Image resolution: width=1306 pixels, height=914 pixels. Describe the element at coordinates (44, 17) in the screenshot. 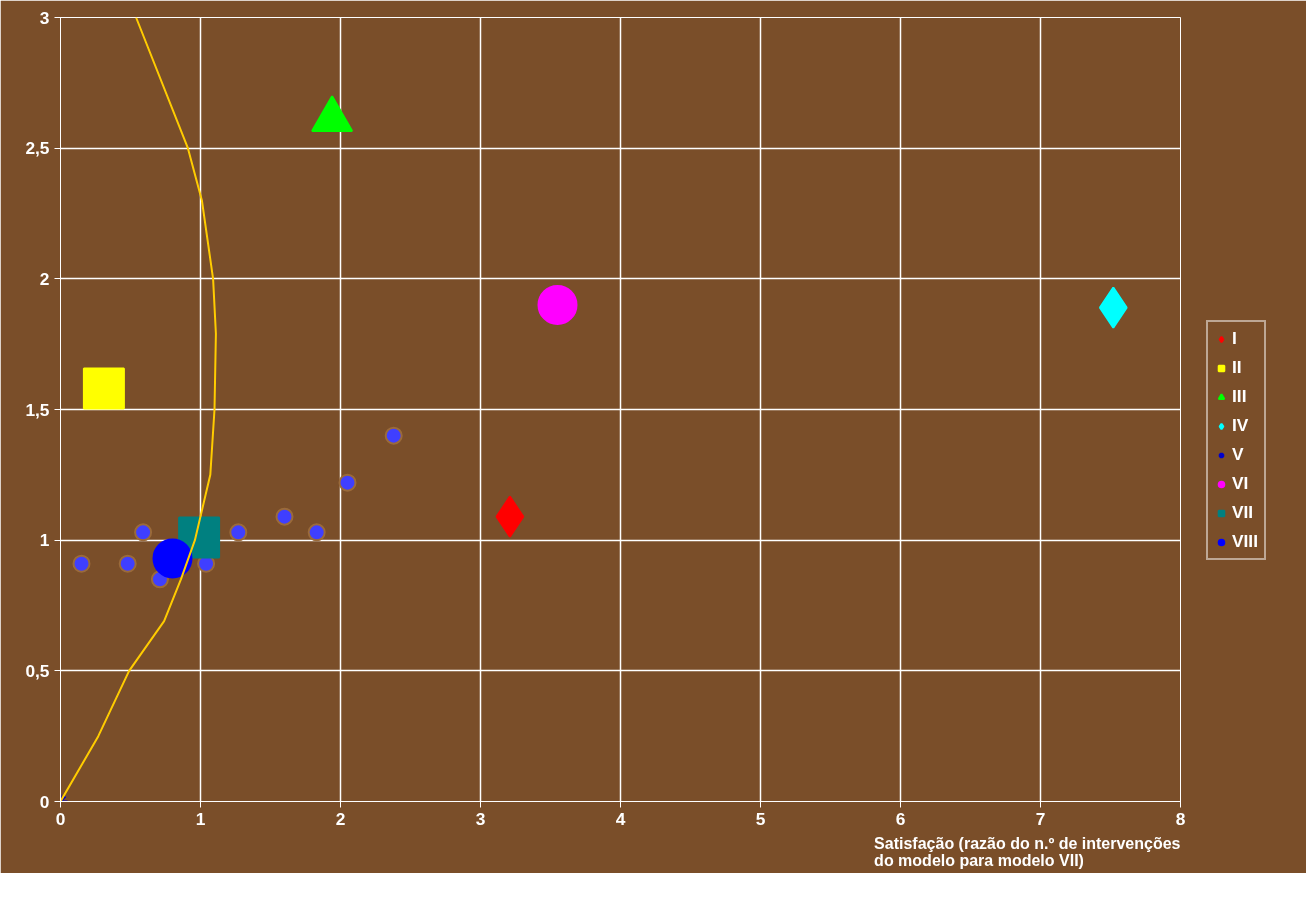

I see `y-tick-label: 3` at that location.